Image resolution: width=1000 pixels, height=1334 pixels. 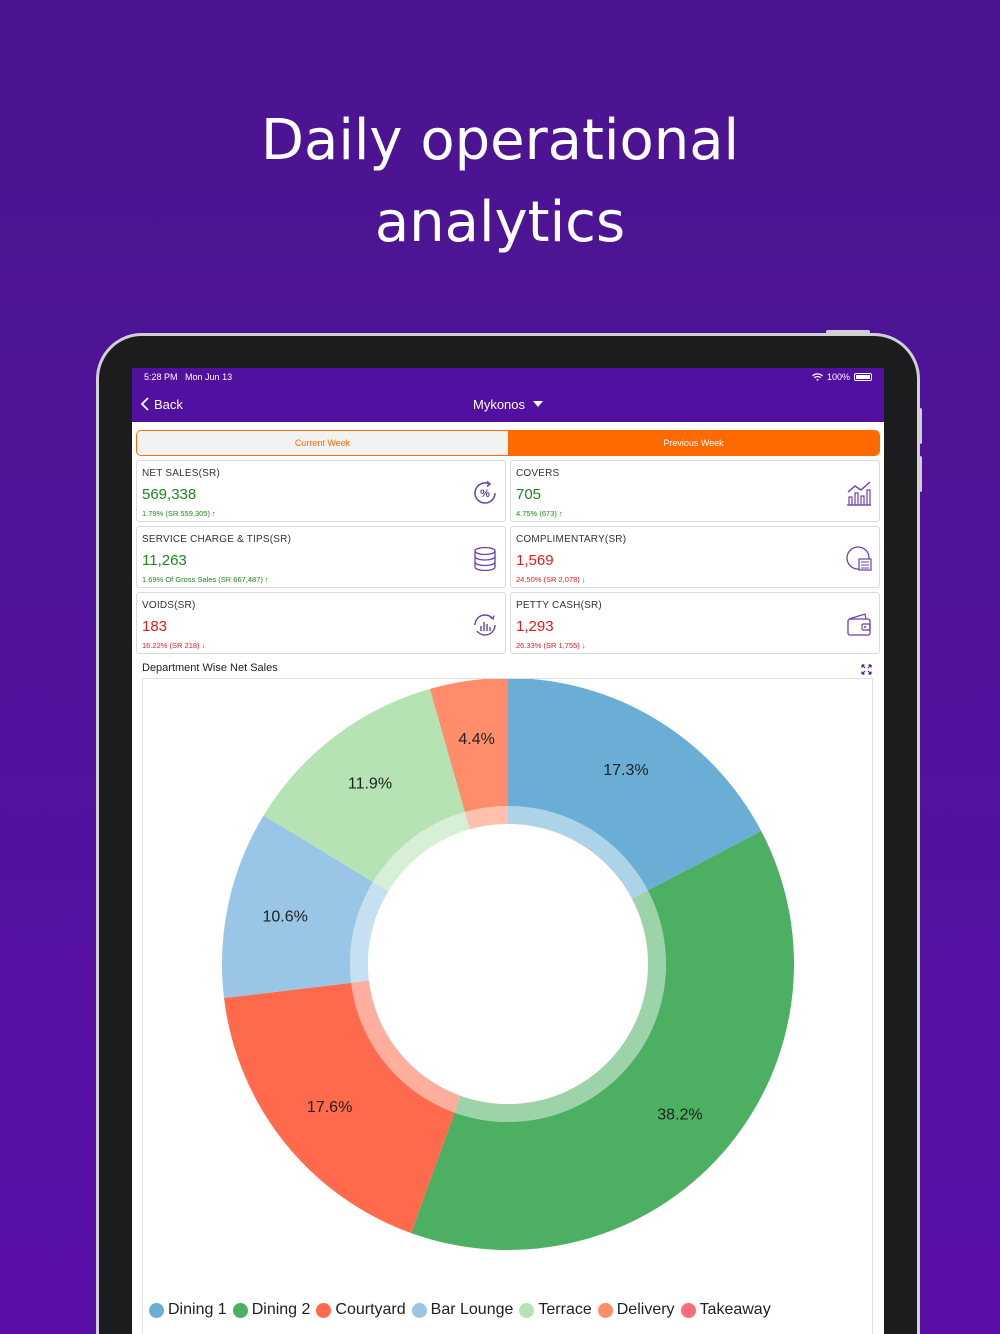 I want to click on legend-item: Terrace, so click(x=555, y=1310).